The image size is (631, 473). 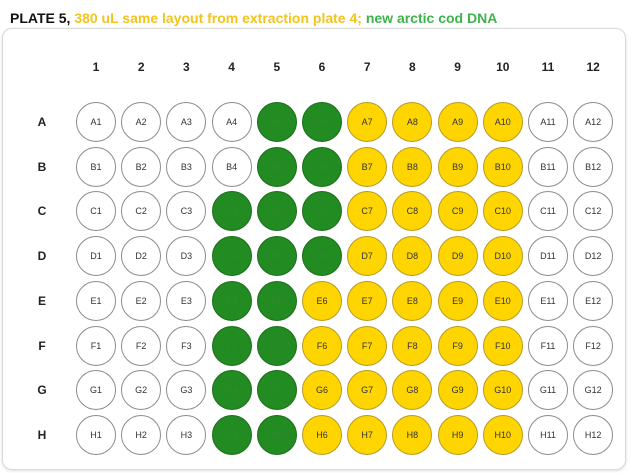 I want to click on well-C3: C3, so click(x=186, y=211).